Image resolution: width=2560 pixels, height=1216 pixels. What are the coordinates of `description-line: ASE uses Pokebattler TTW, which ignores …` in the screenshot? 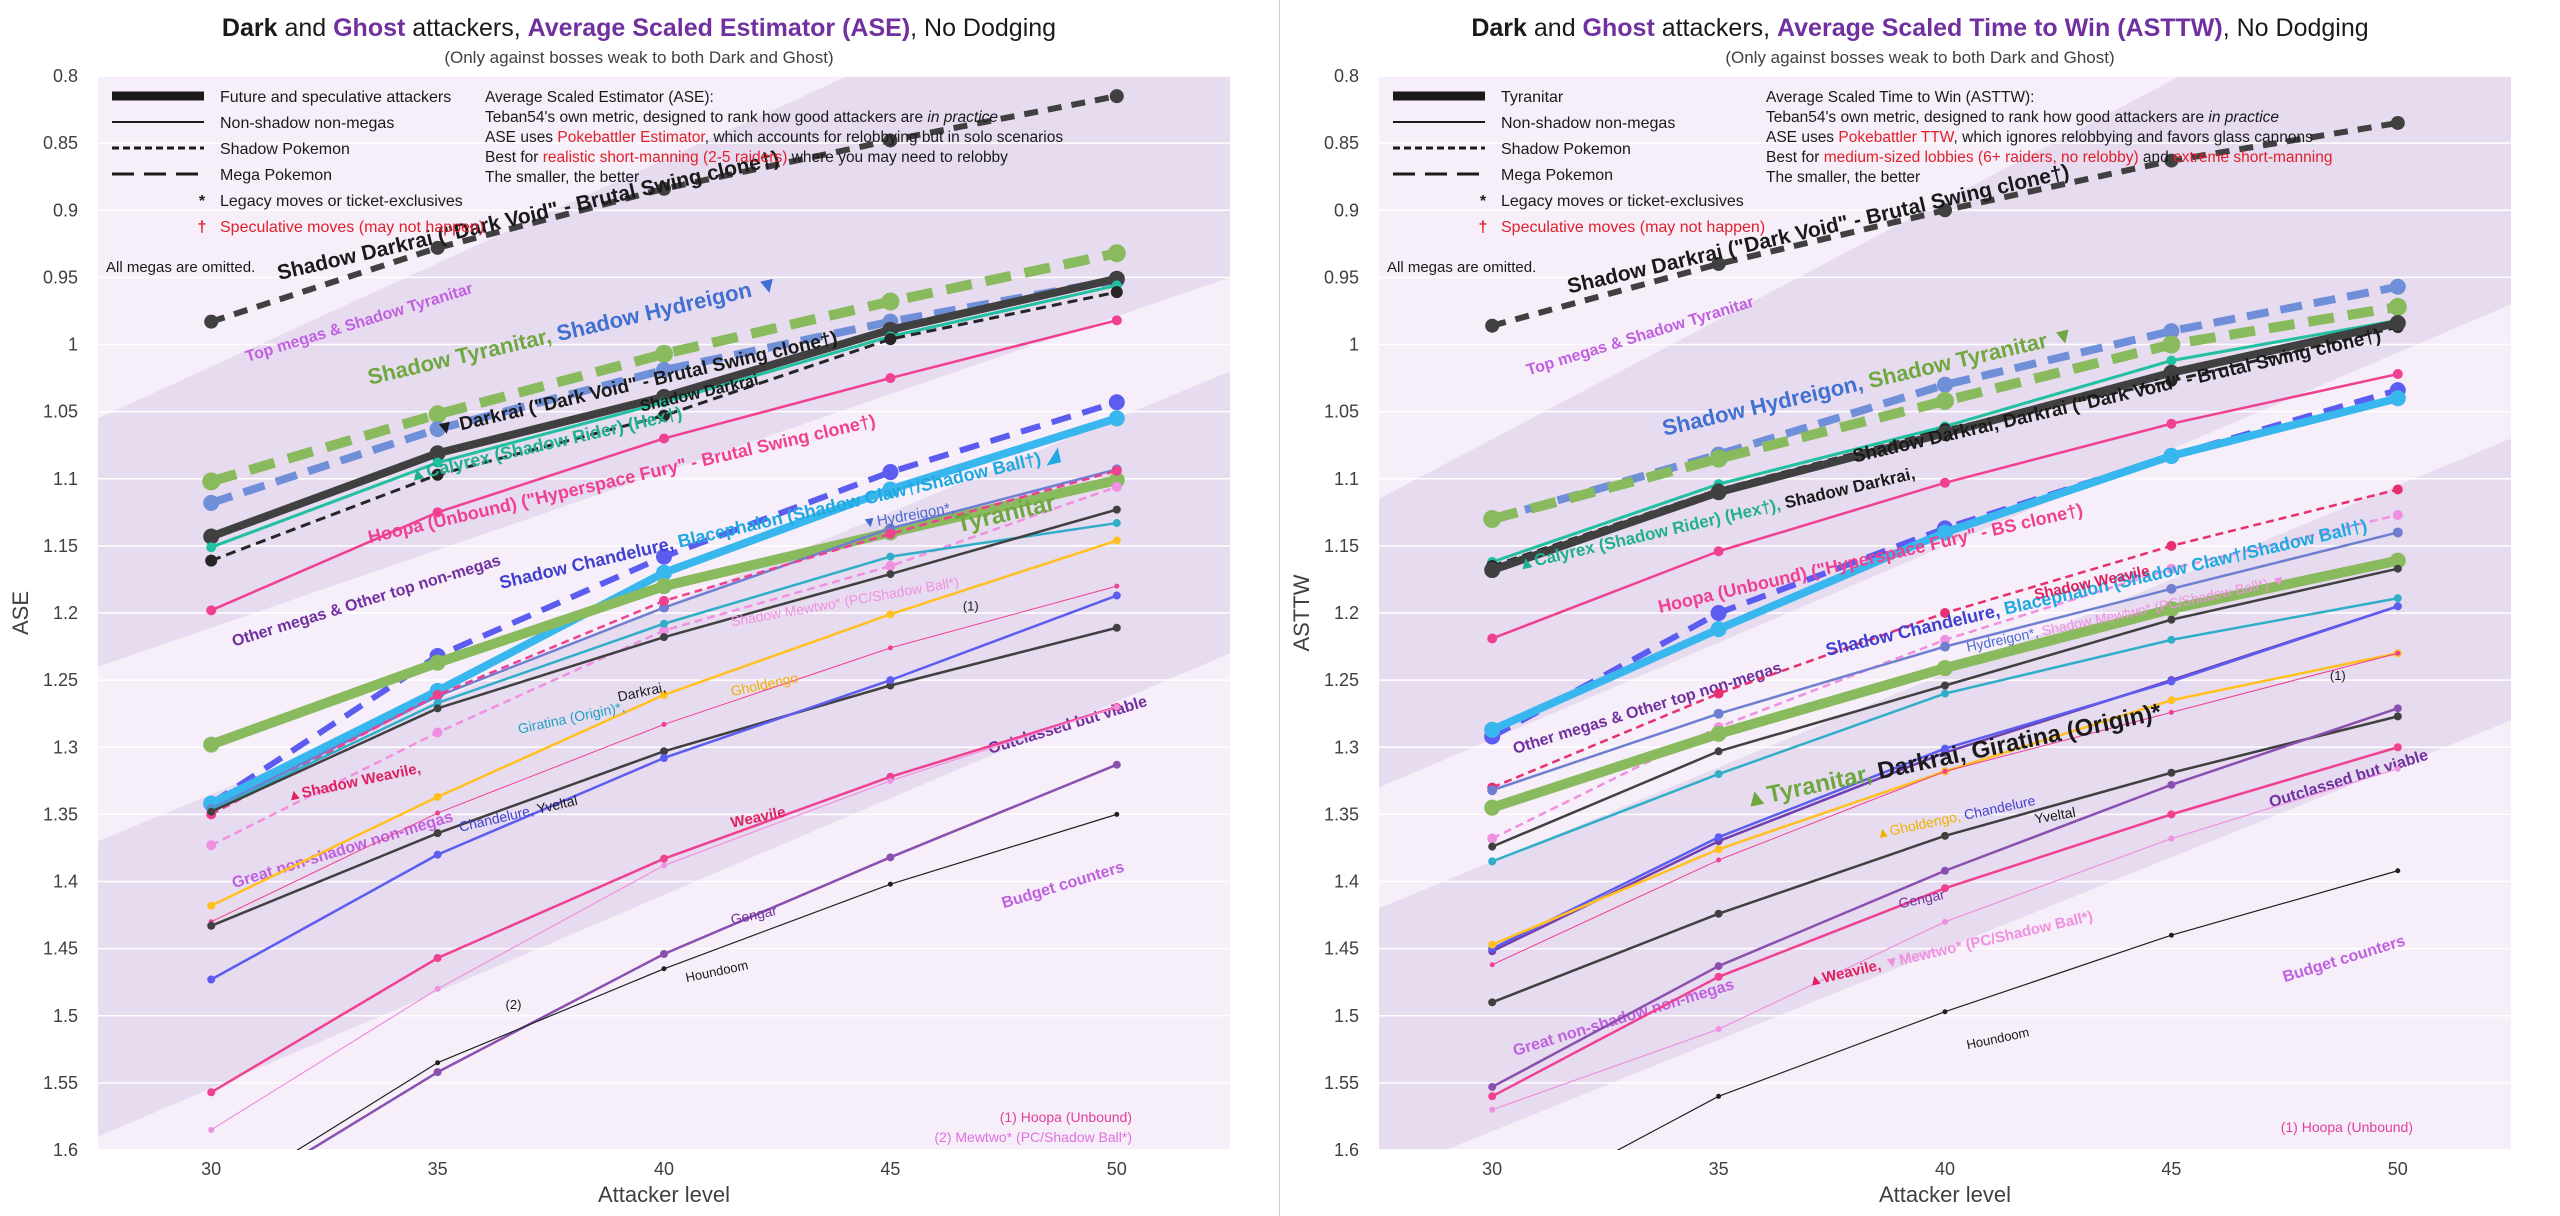 It's located at (2039, 137).